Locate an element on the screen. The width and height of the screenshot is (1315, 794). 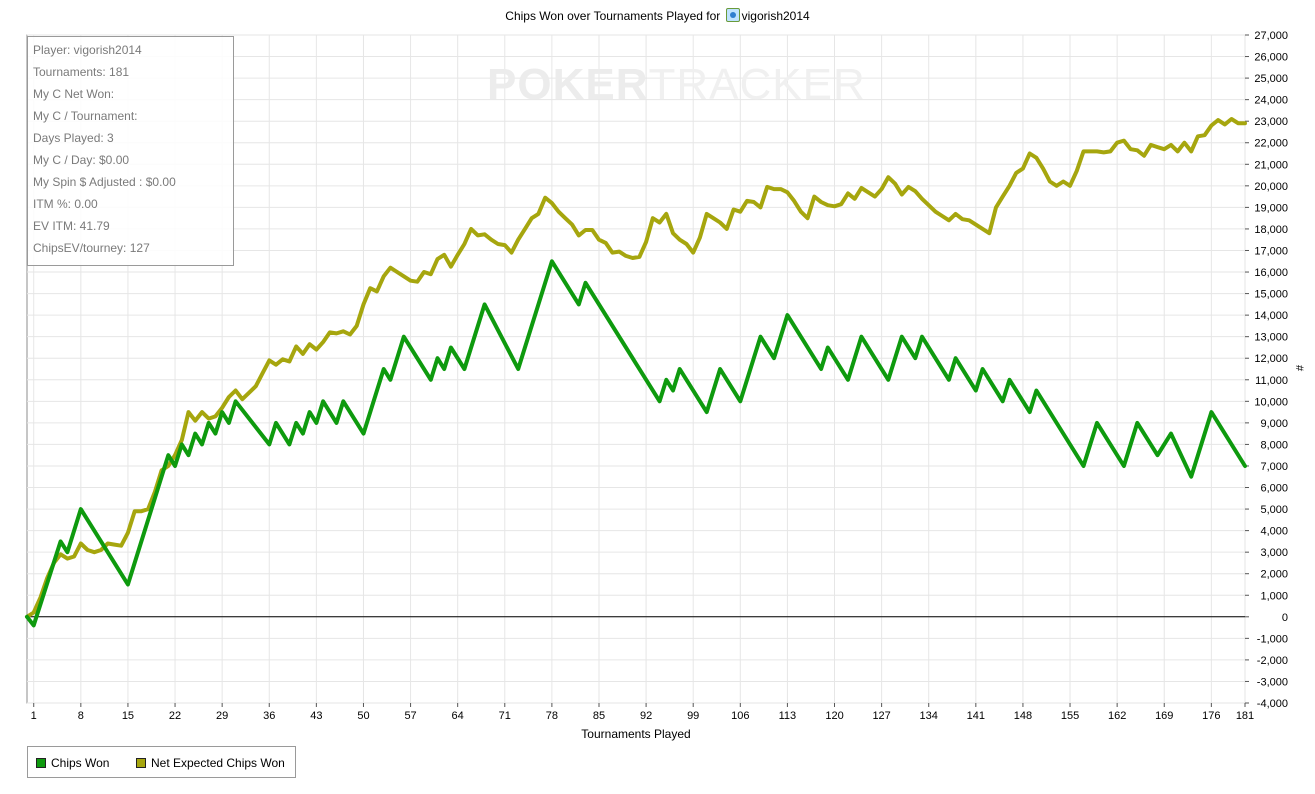
x-tick-label: 162 is located at coordinates (1117, 716).